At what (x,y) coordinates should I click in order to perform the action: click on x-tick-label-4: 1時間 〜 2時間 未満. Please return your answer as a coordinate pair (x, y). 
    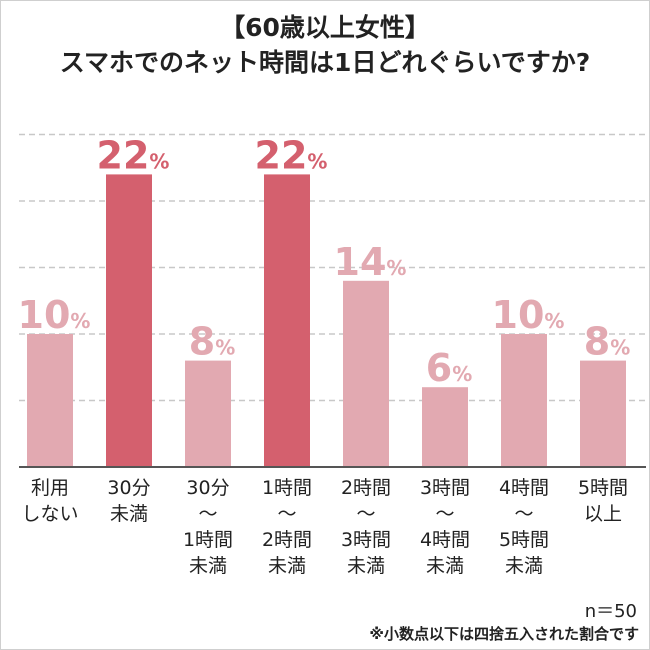
    Looking at the image, I should click on (287, 527).